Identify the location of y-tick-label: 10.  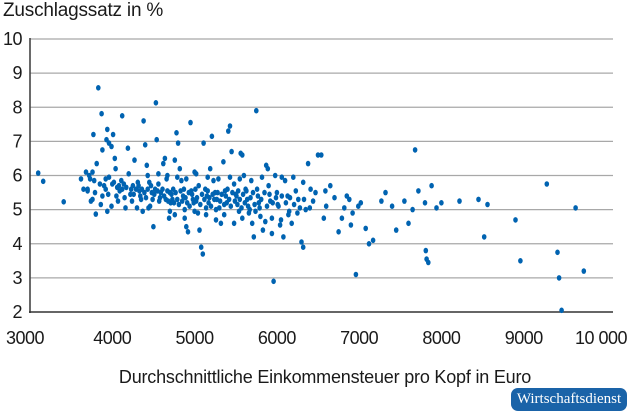
(13, 39).